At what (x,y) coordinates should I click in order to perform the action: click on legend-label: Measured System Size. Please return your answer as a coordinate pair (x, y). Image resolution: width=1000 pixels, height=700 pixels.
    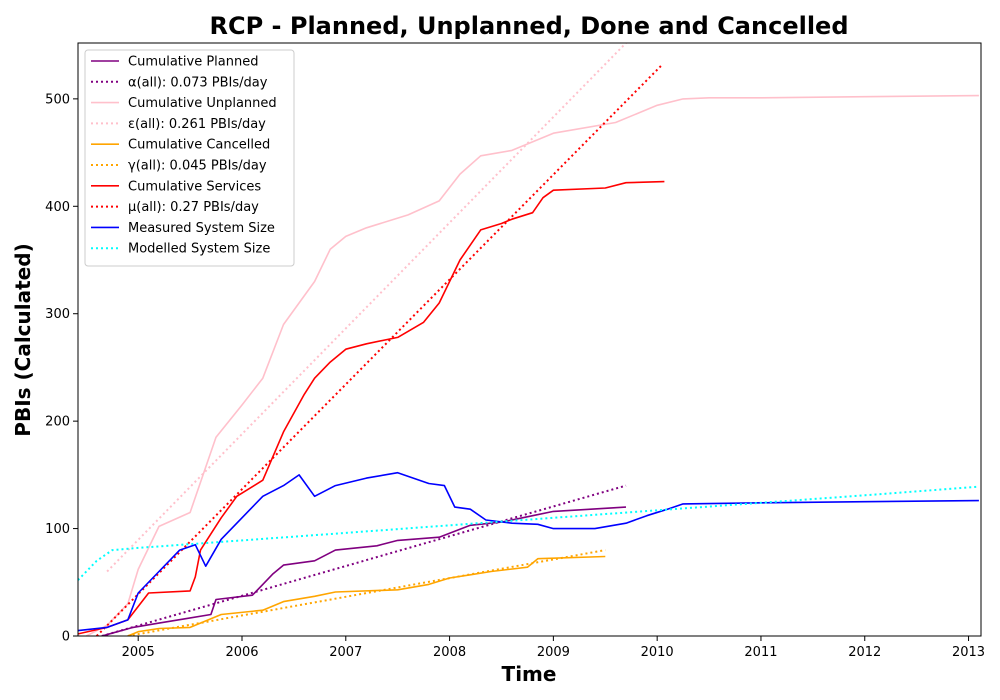
    Looking at the image, I should click on (201, 228).